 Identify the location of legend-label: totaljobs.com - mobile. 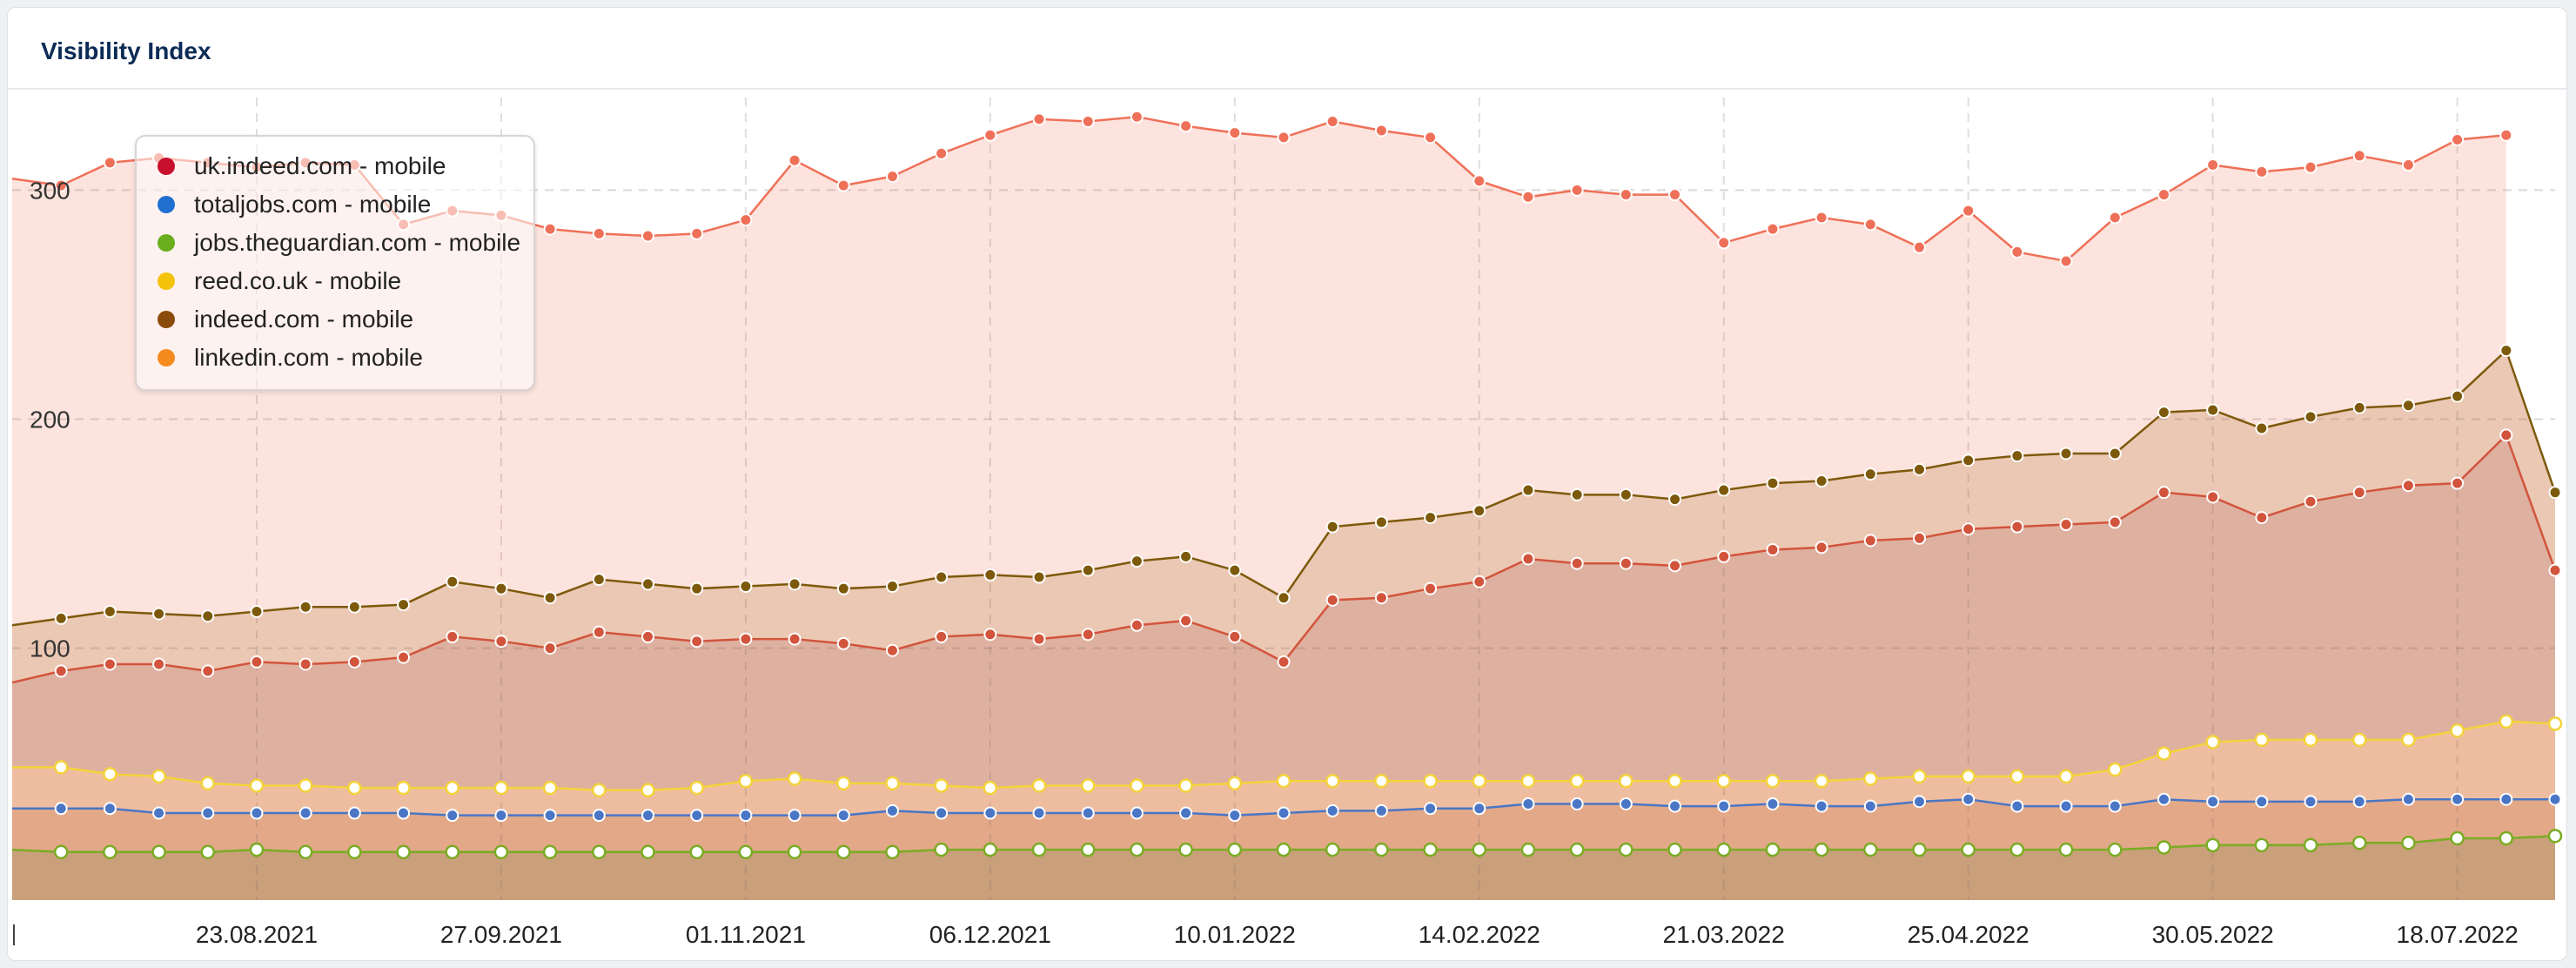
(313, 204).